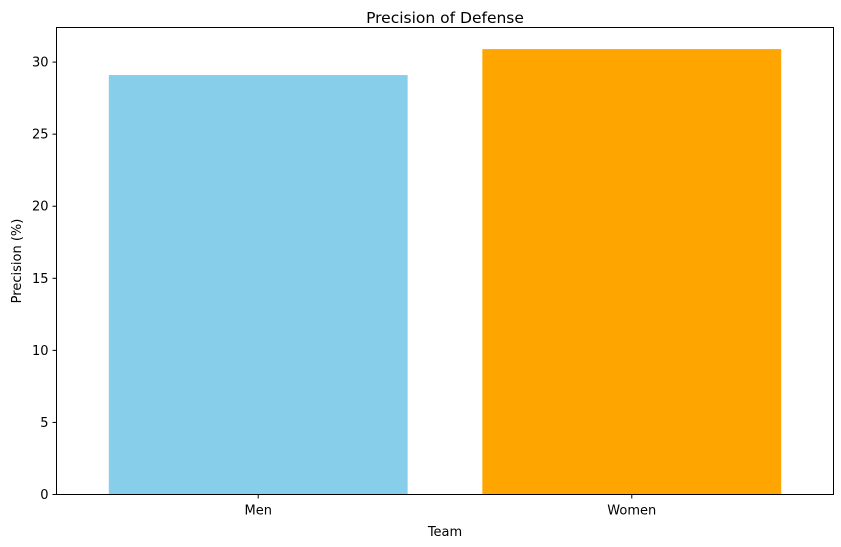 The width and height of the screenshot is (841, 547). I want to click on x-tick-label: Men, so click(257, 511).